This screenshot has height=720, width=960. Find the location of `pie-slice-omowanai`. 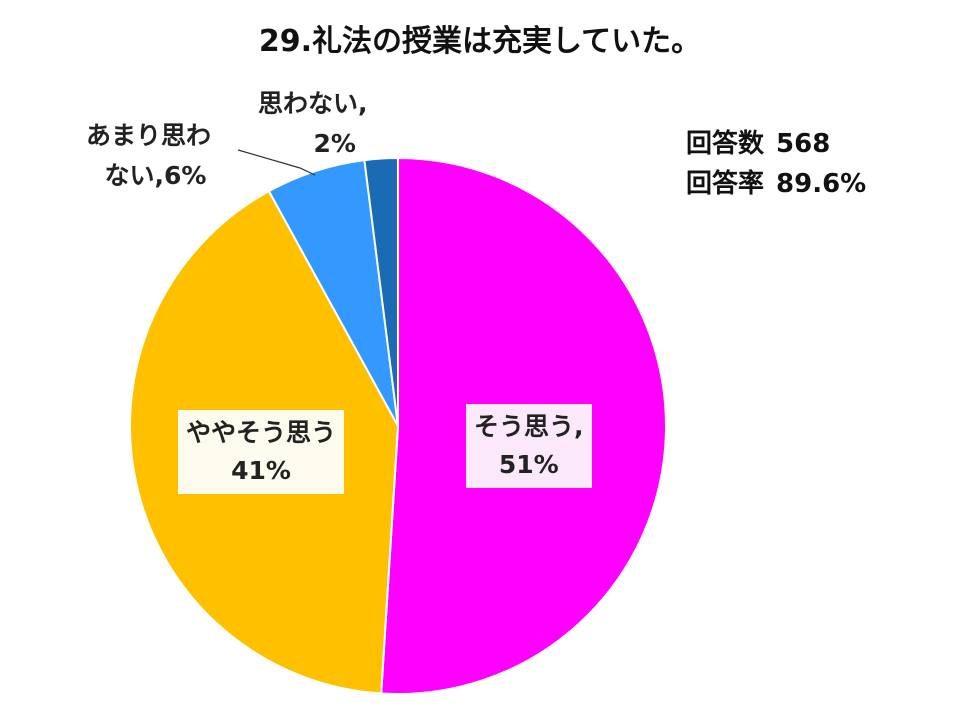

pie-slice-omowanai is located at coordinates (381, 291).